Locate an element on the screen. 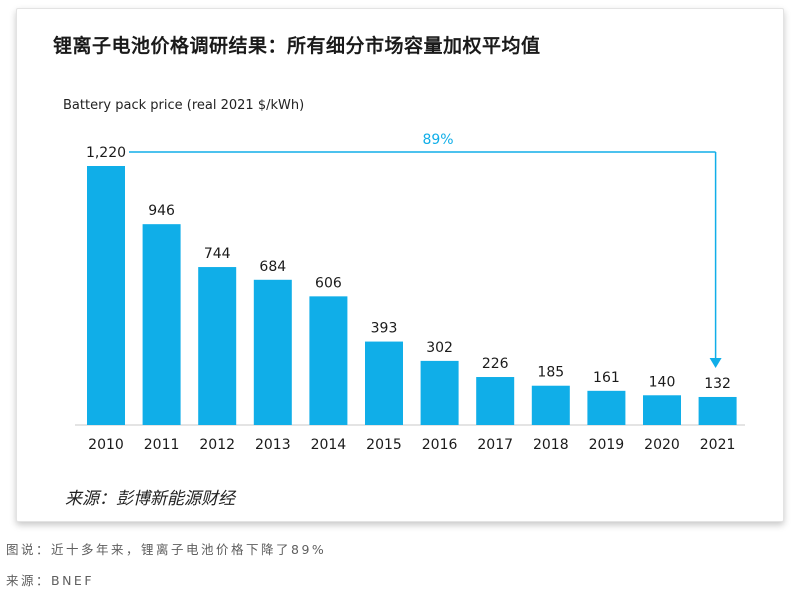 The image size is (800, 595). chart-title: 锂离子电池价格调研结果：所有细分市场容量加权平均值 is located at coordinates (297, 46).